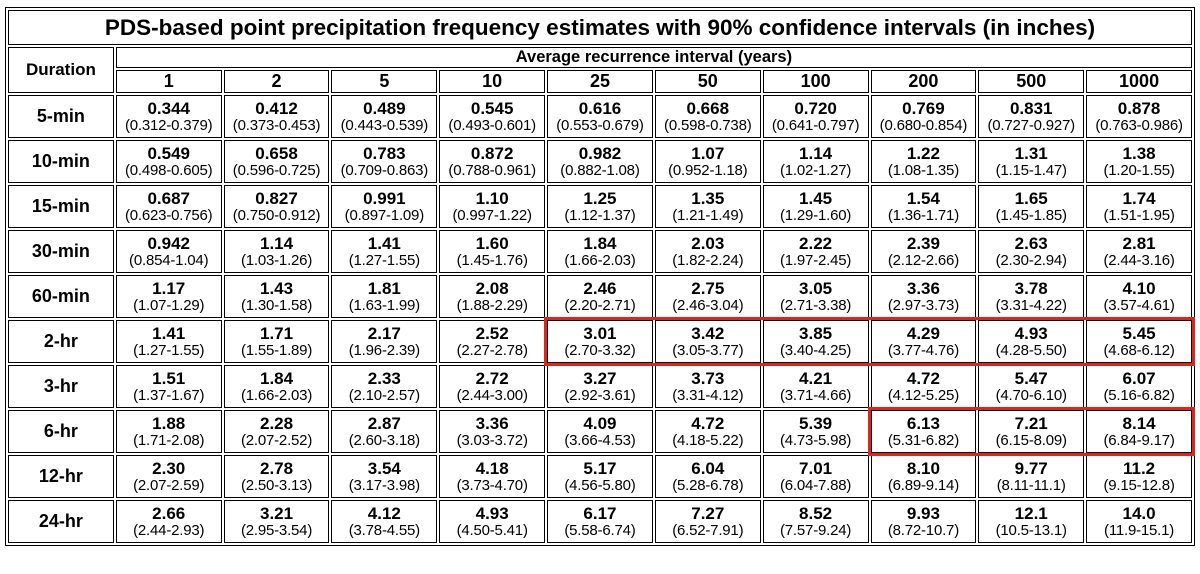 The image size is (1200, 574). Describe the element at coordinates (923, 378) in the screenshot. I see `estimate-value: 4.72` at that location.